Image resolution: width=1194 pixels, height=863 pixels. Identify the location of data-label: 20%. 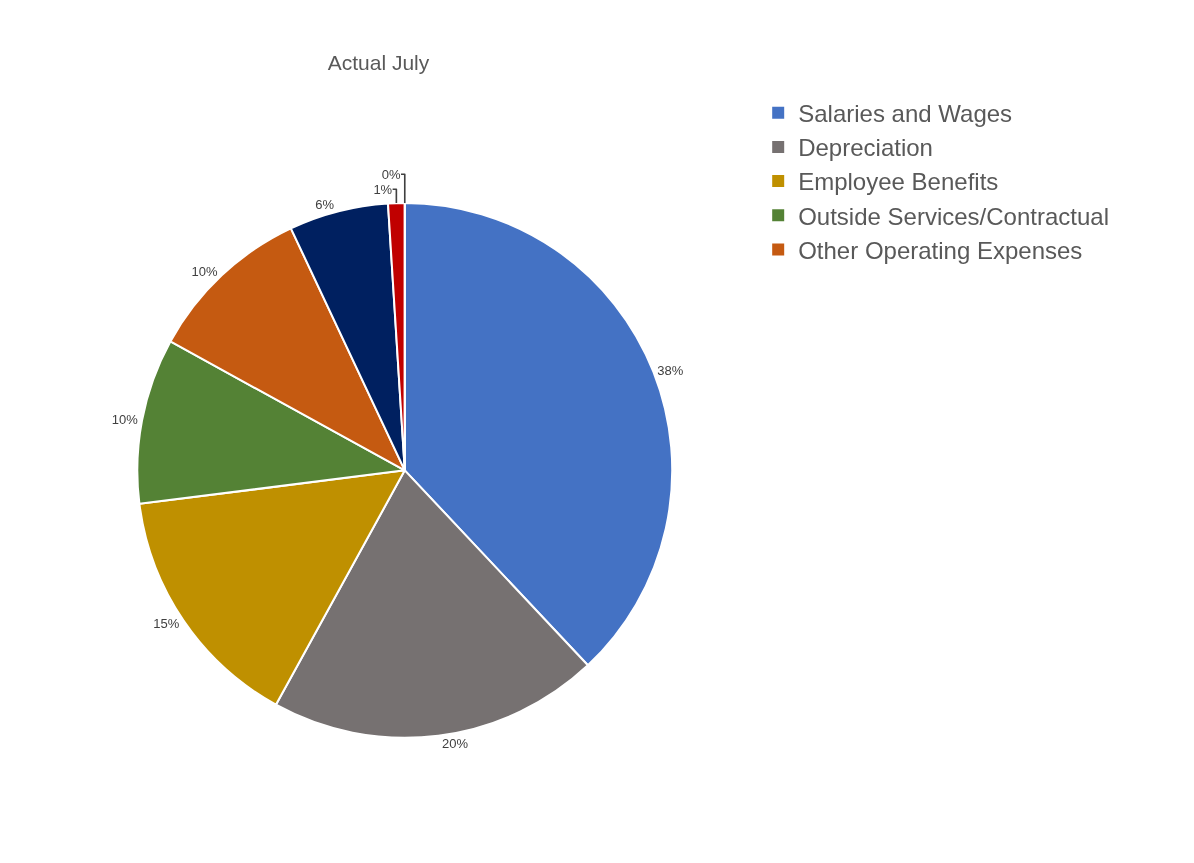
(455, 743).